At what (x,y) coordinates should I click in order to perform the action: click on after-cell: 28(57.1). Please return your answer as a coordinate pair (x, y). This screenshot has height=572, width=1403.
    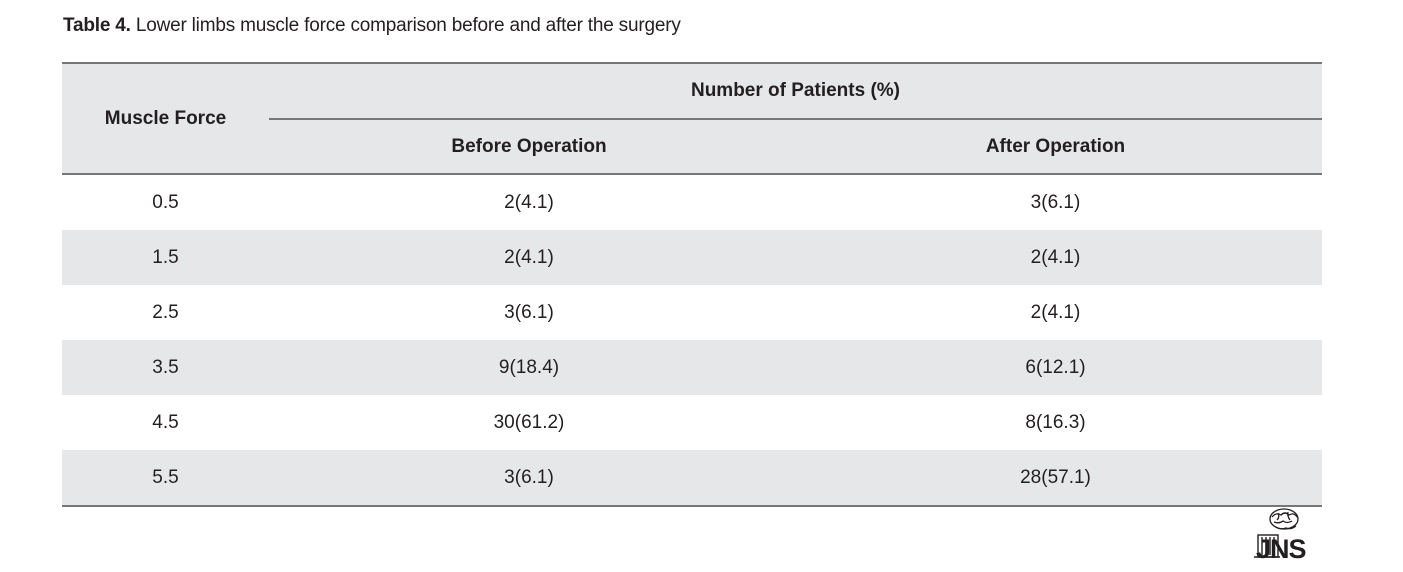
    Looking at the image, I should click on (1055, 478).